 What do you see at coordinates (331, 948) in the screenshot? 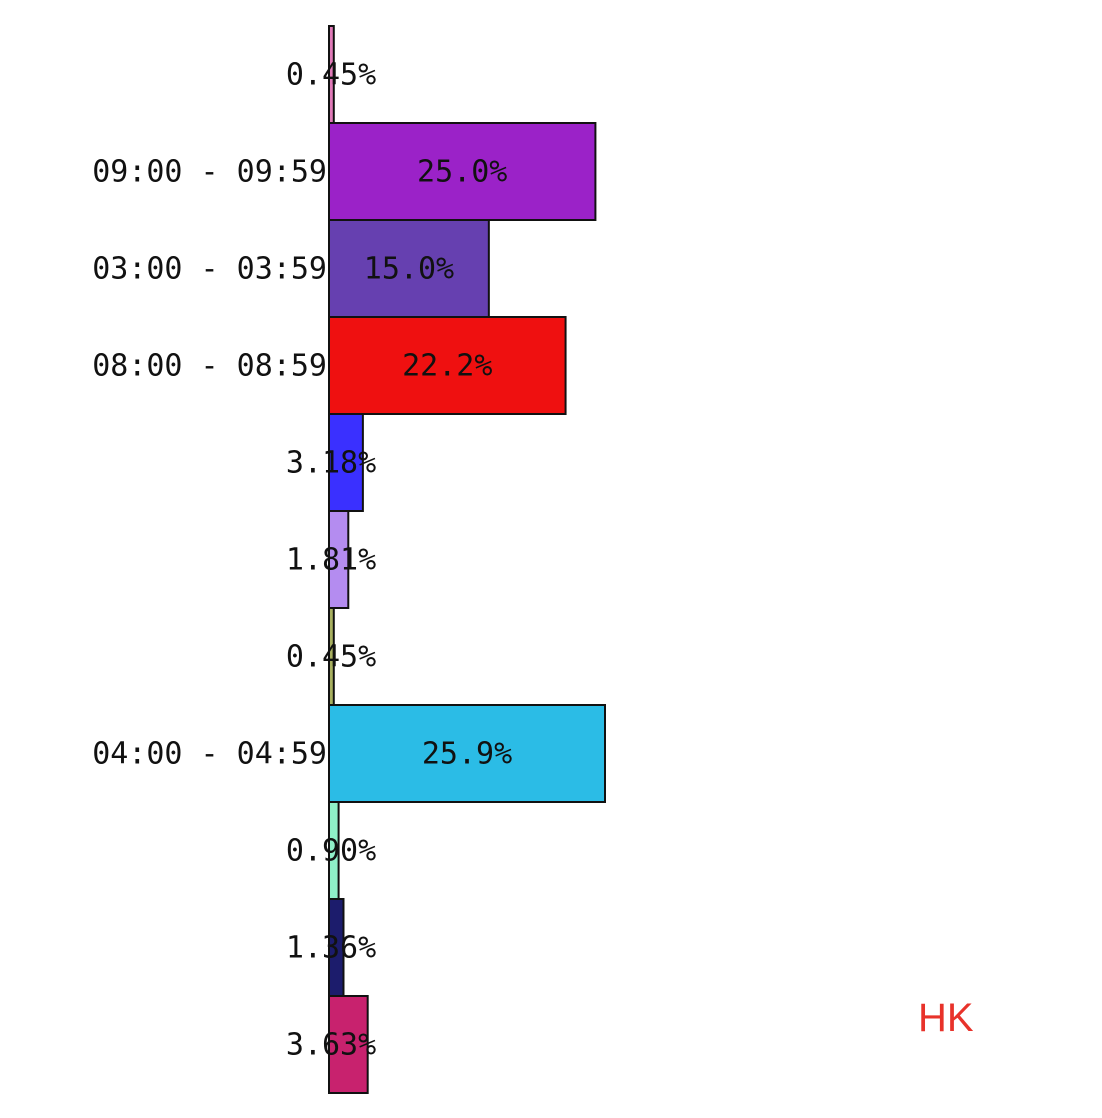
I see `value-label-9: 1.36%` at bounding box center [331, 948].